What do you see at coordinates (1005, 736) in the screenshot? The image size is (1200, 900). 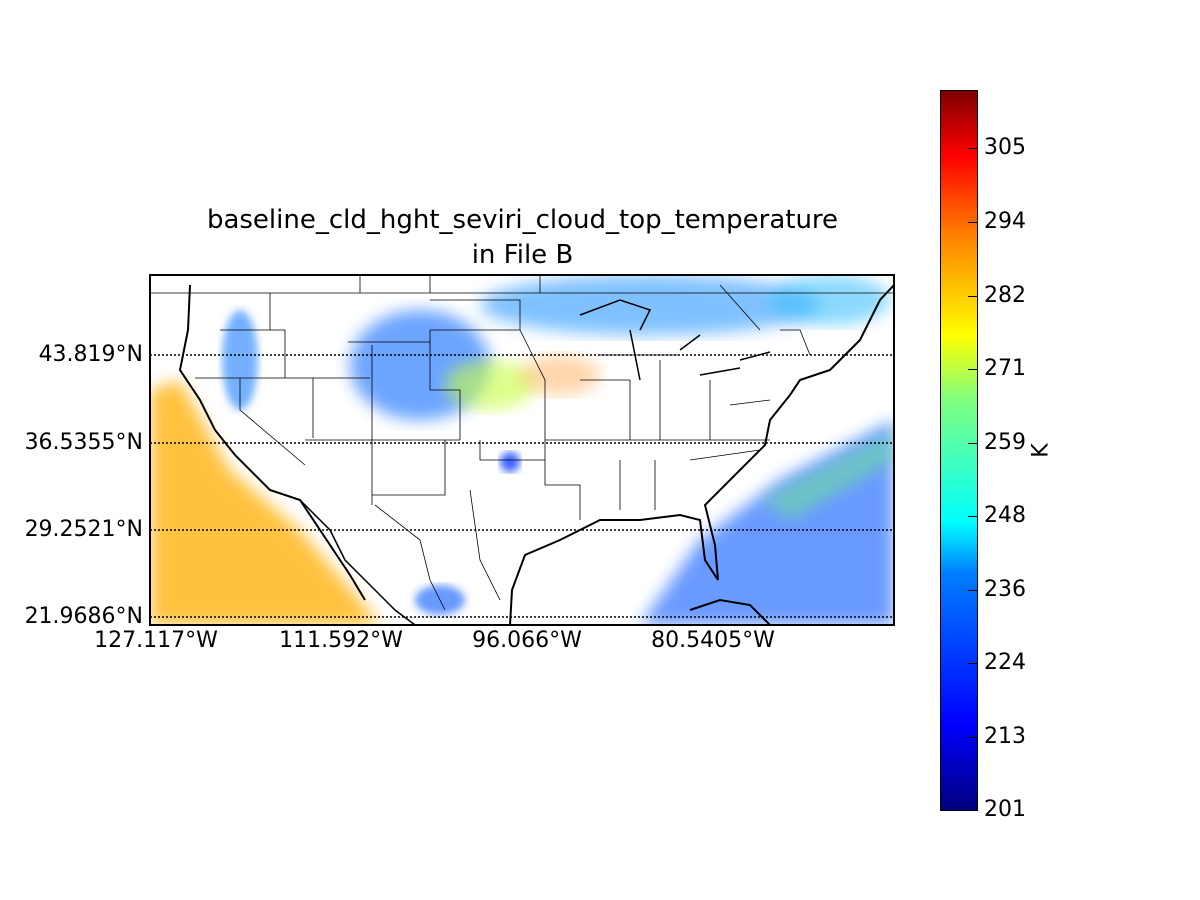 I see `colorbar-tick-label: 213` at bounding box center [1005, 736].